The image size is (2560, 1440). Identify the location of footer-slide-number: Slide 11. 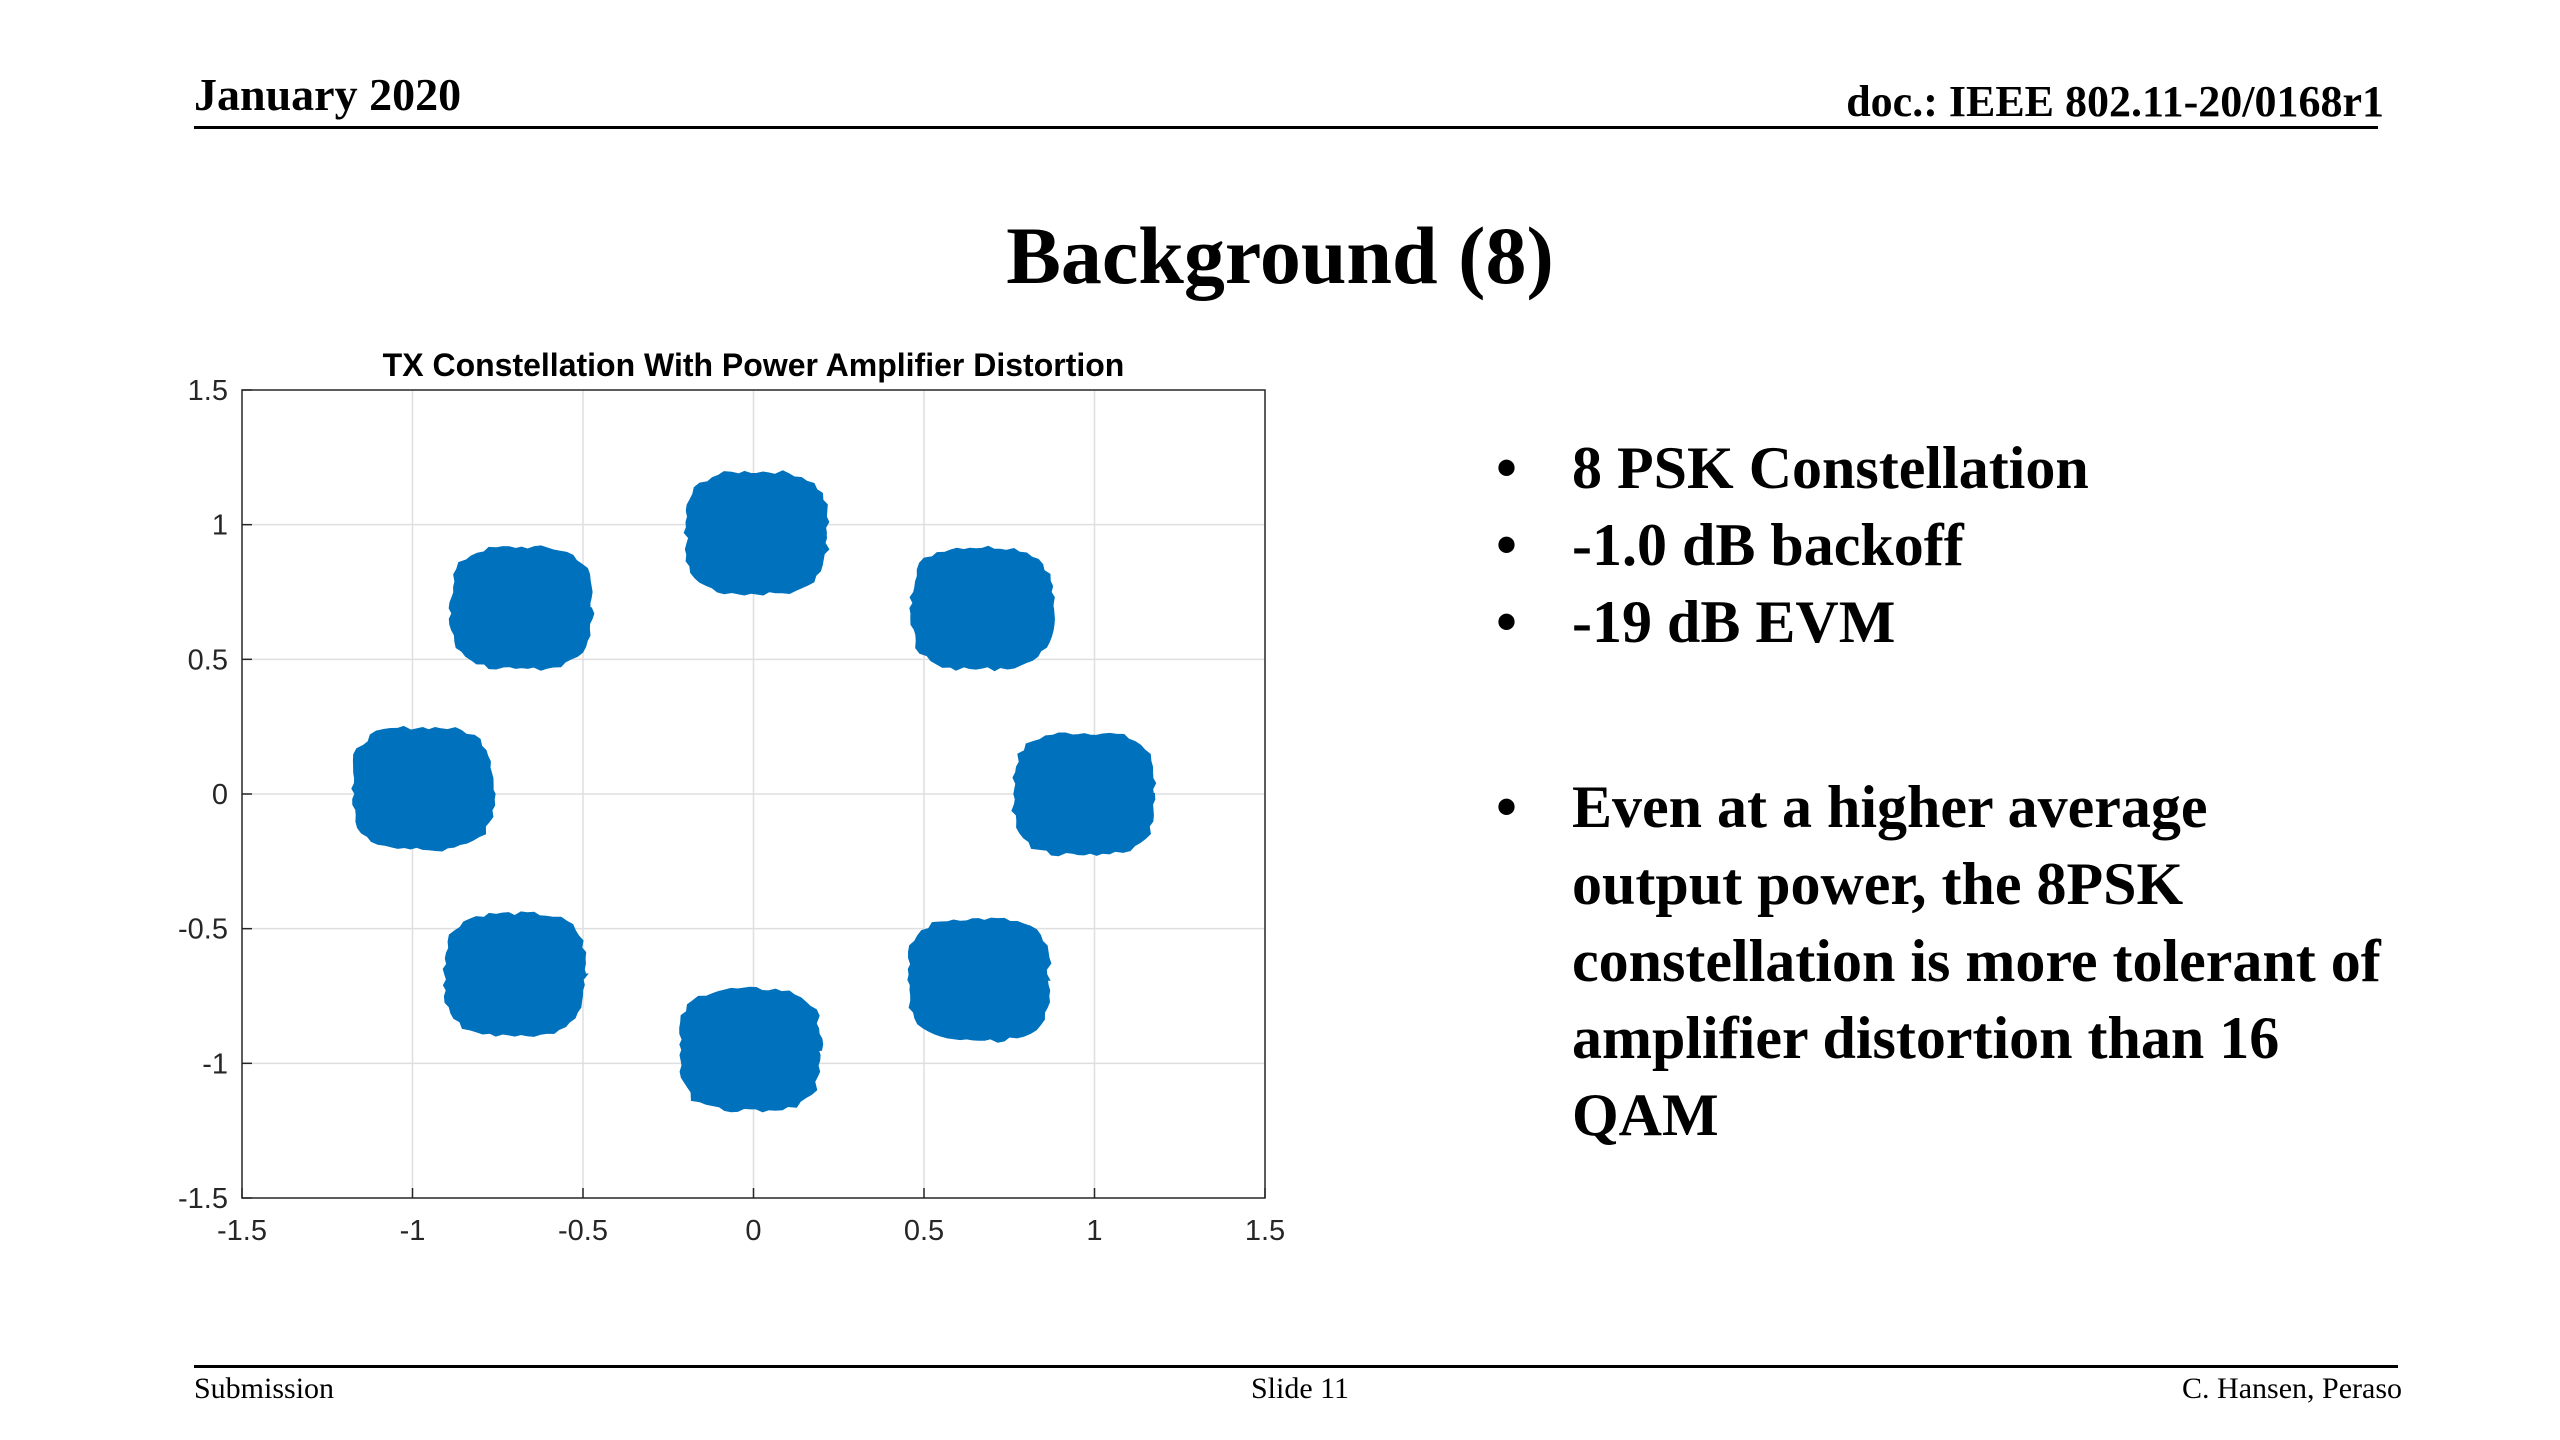
(1300, 1388).